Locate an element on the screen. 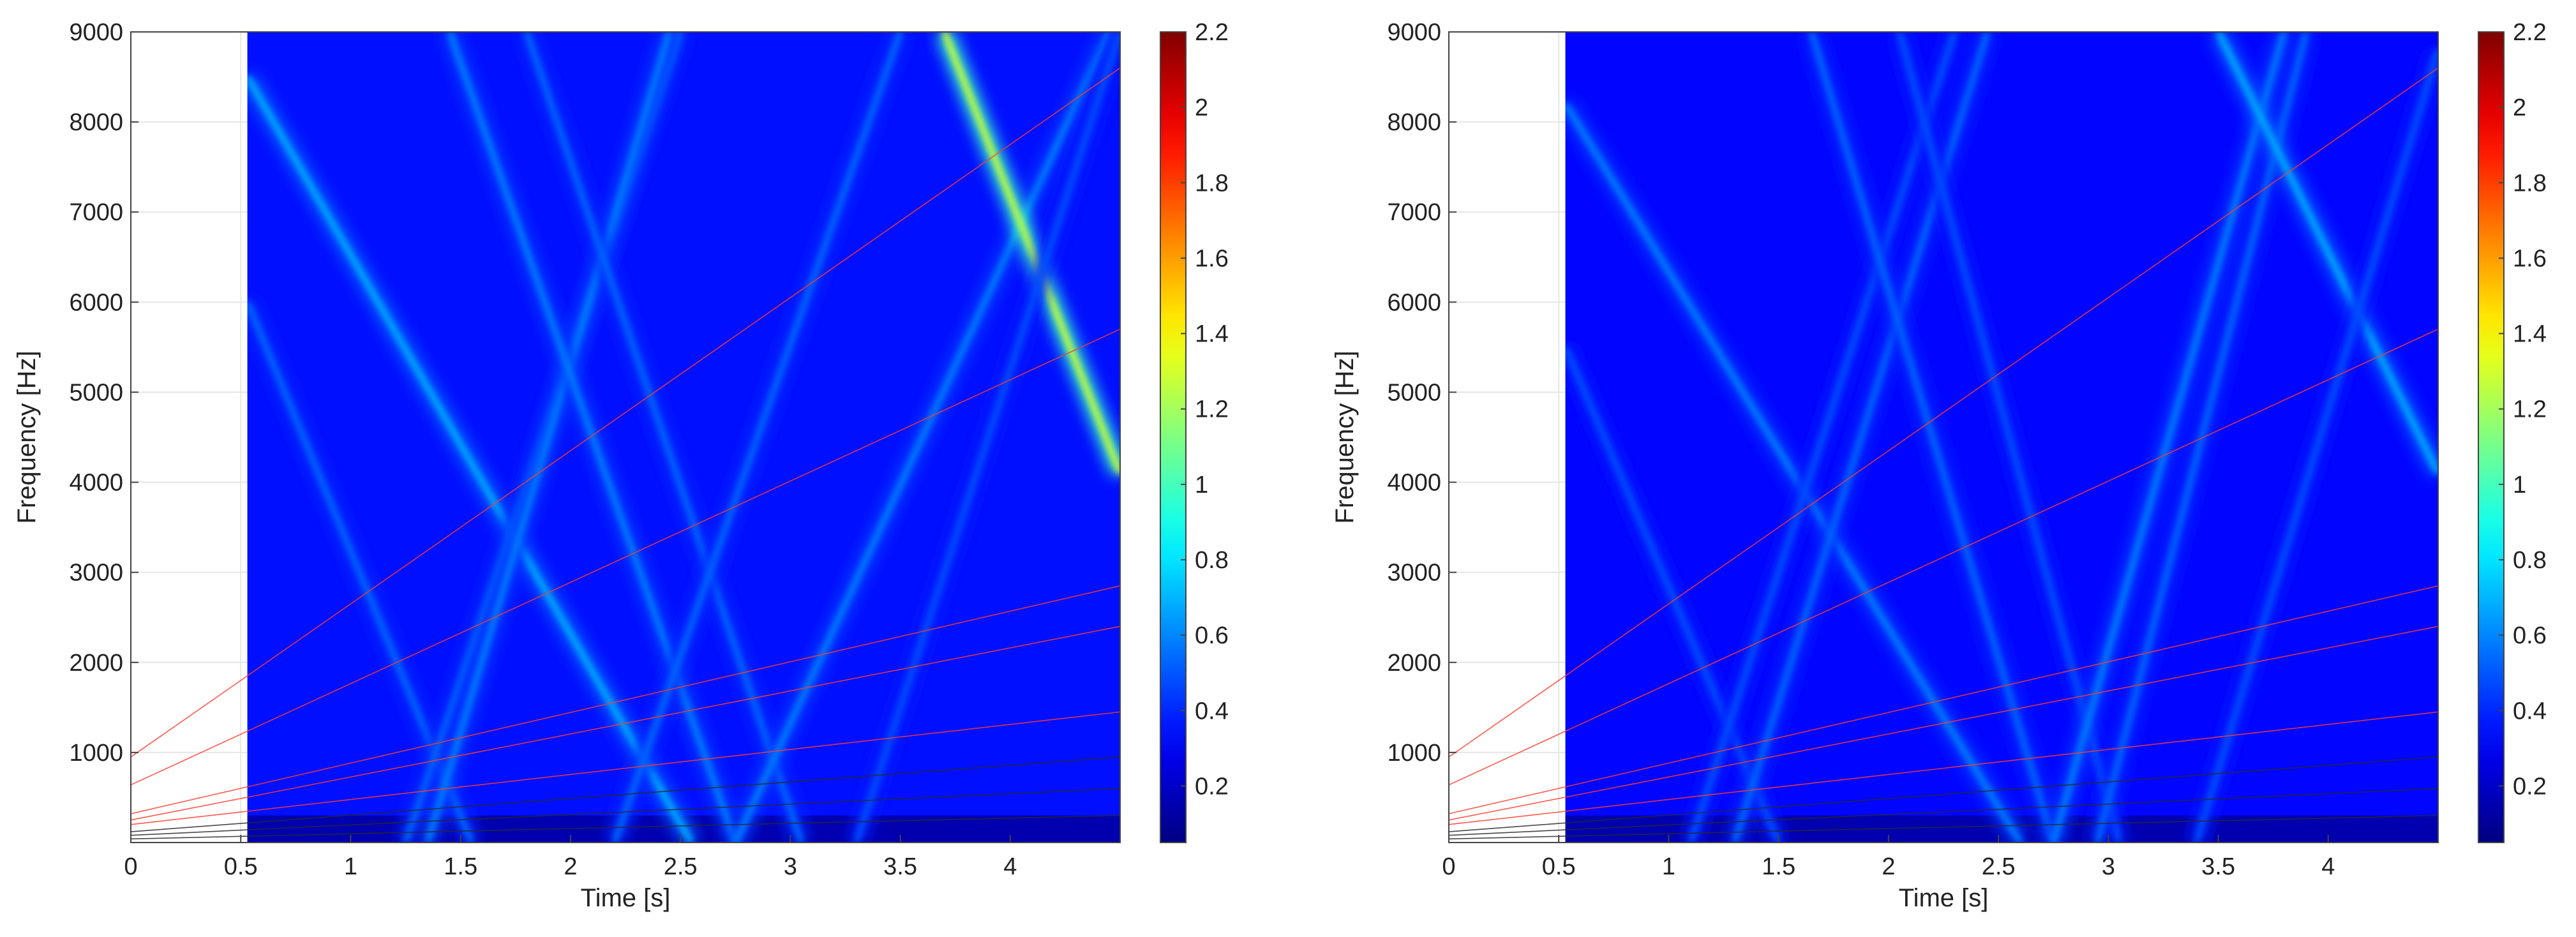 The image size is (2576, 937). colorbar-tick-label: 1 is located at coordinates (2519, 485).